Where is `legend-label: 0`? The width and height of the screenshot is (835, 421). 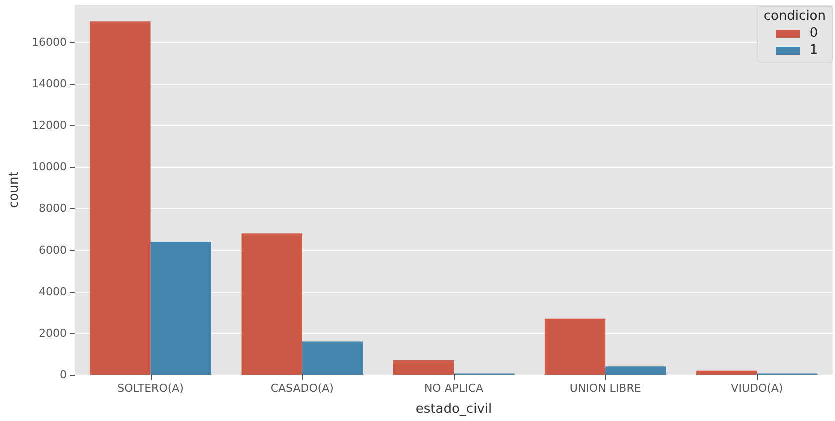
legend-label: 0 is located at coordinates (814, 33).